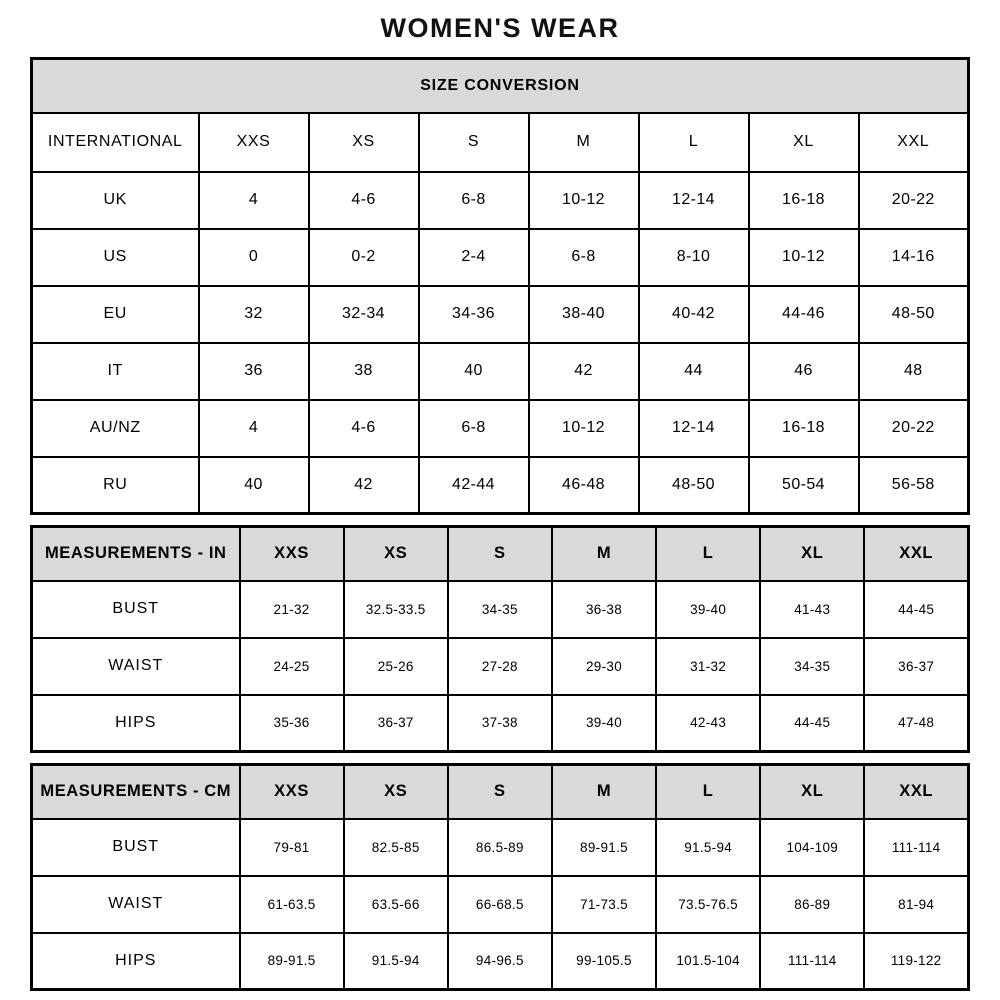 This screenshot has height=1000, width=1000. What do you see at coordinates (291, 847) in the screenshot?
I see `value-cell: 79-81` at bounding box center [291, 847].